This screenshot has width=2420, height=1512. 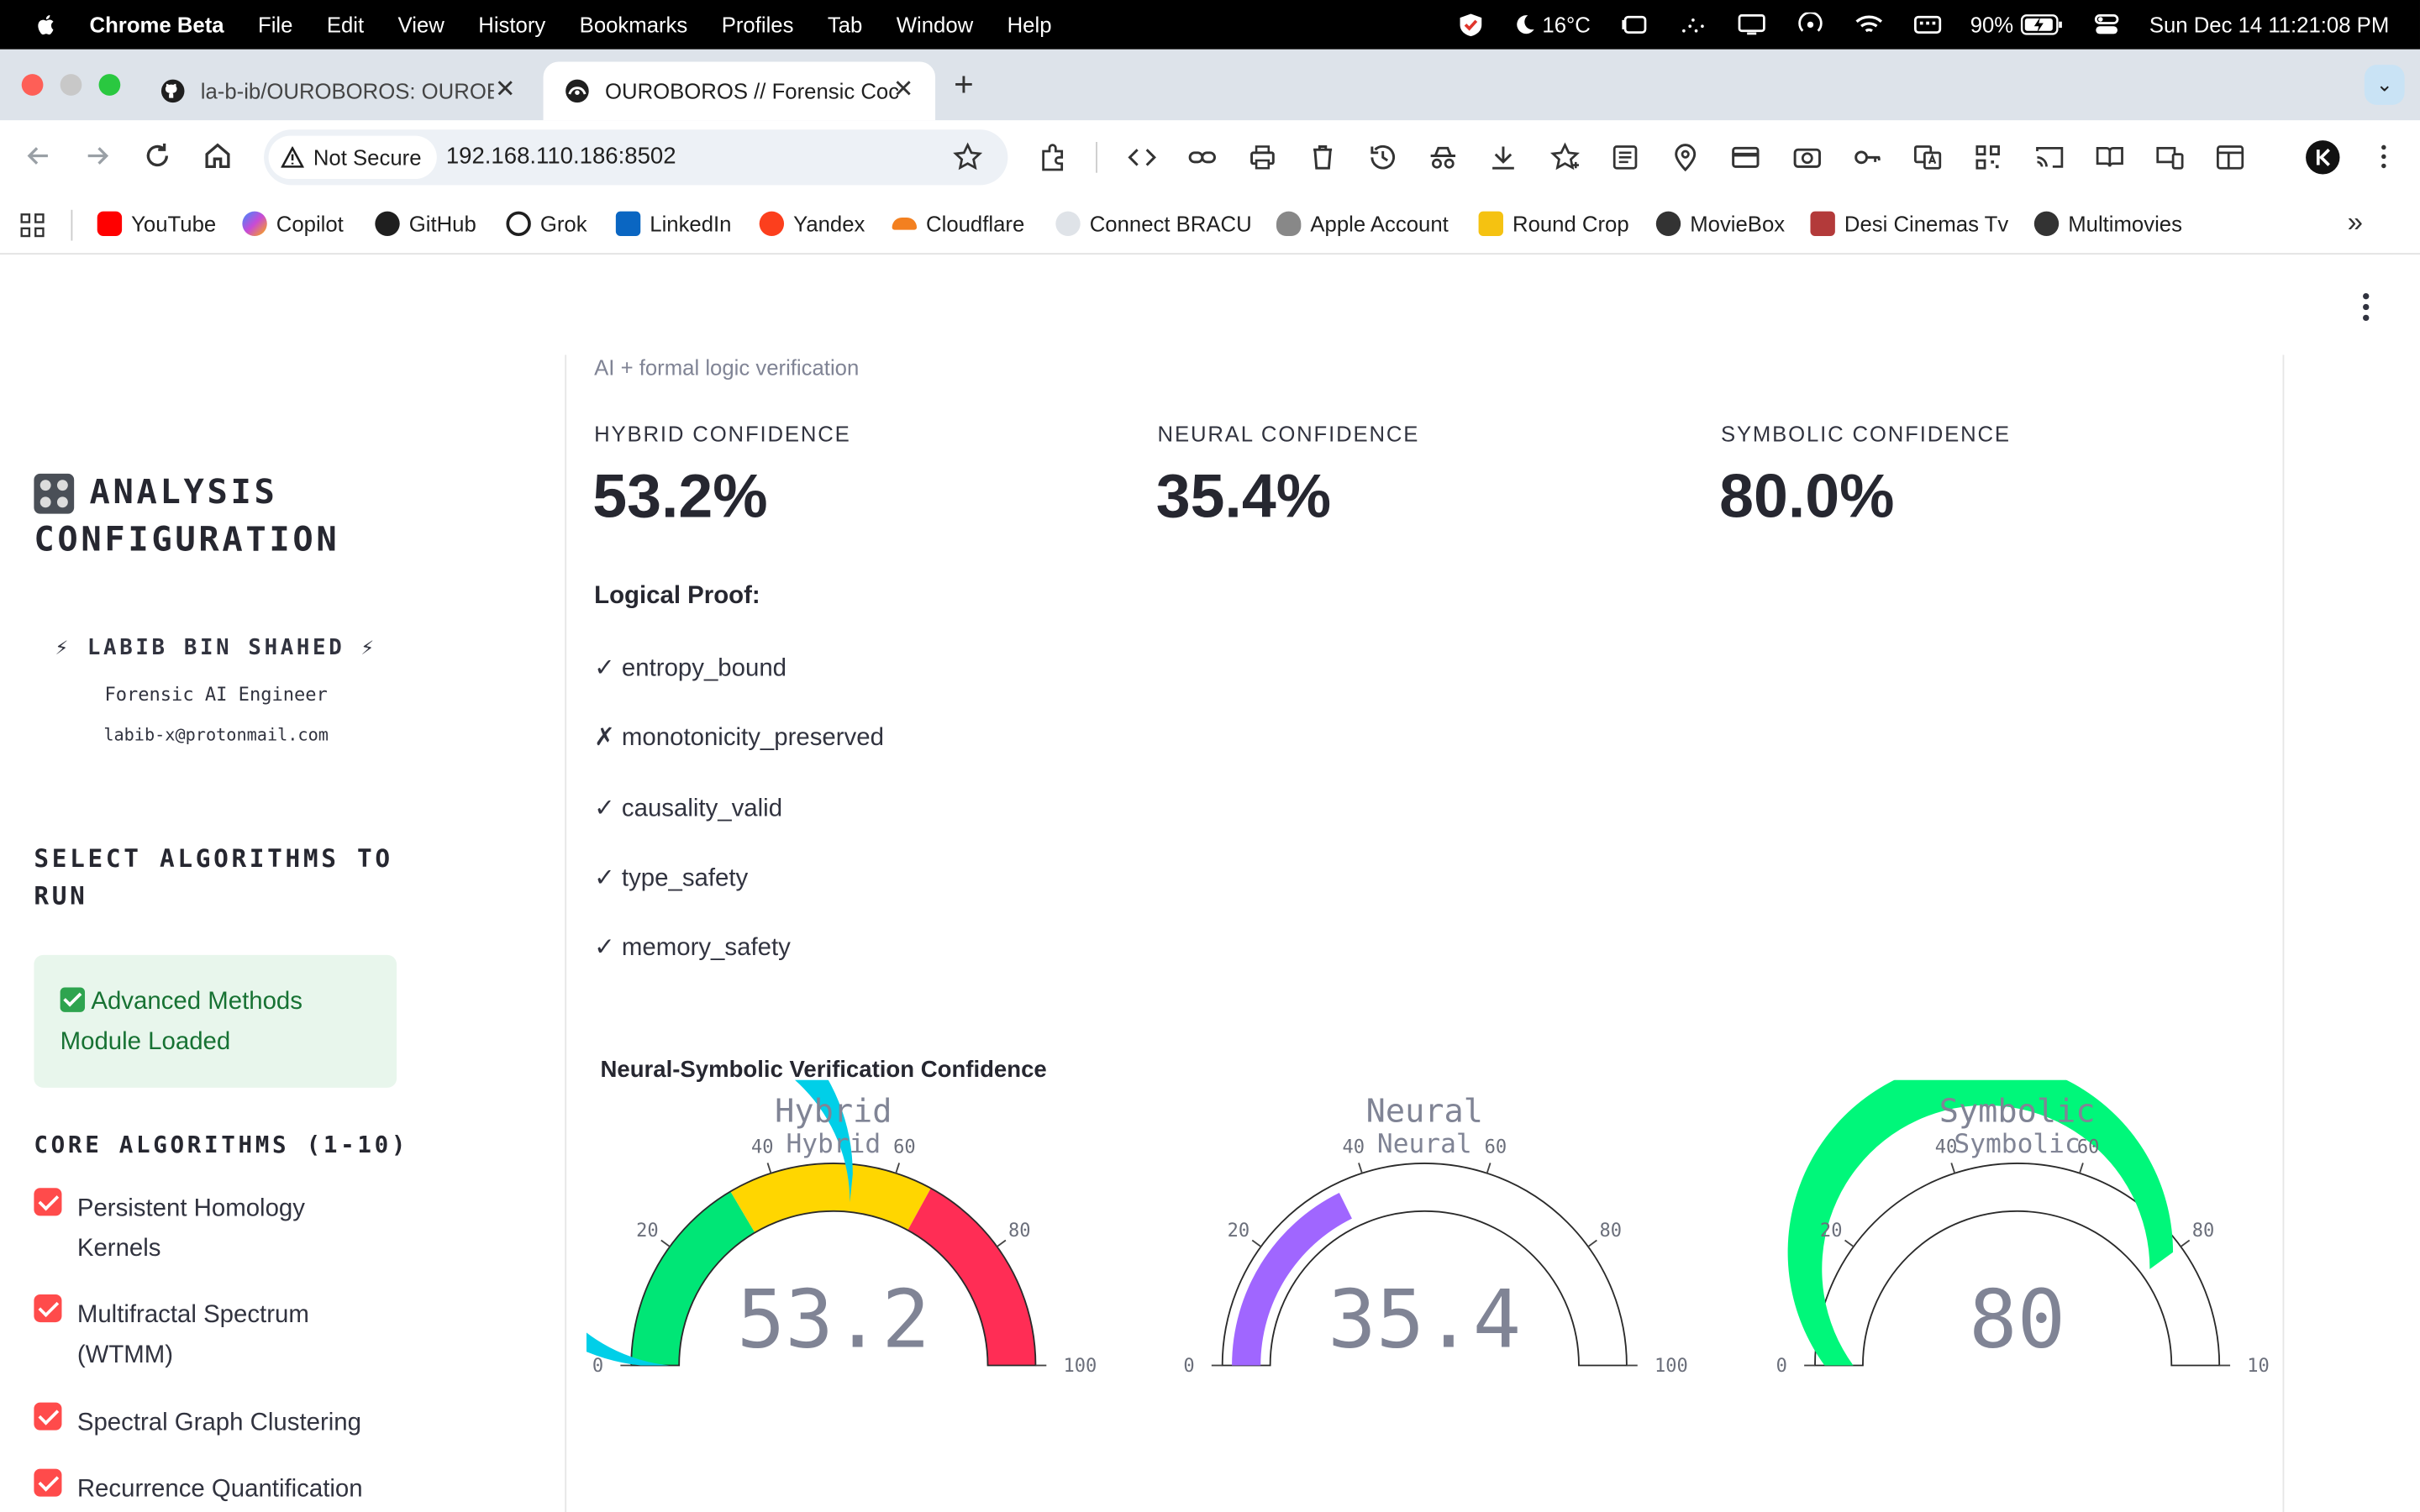 I want to click on devices-icon, so click(x=2170, y=157).